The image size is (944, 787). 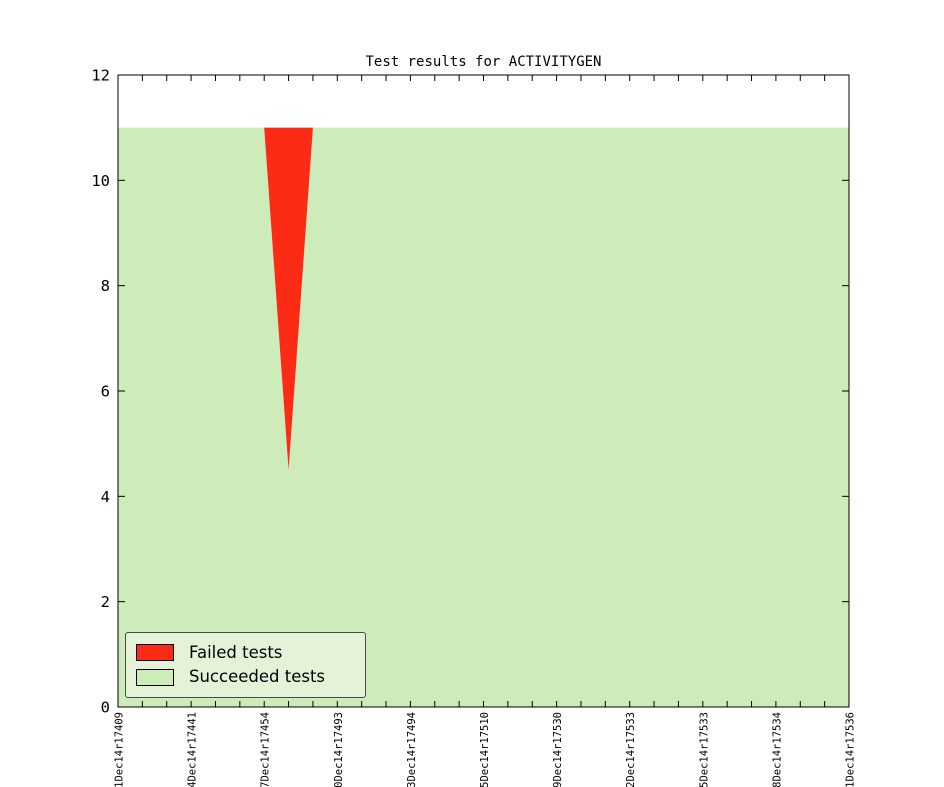 What do you see at coordinates (105, 497) in the screenshot?
I see `y-tick-label: 4` at bounding box center [105, 497].